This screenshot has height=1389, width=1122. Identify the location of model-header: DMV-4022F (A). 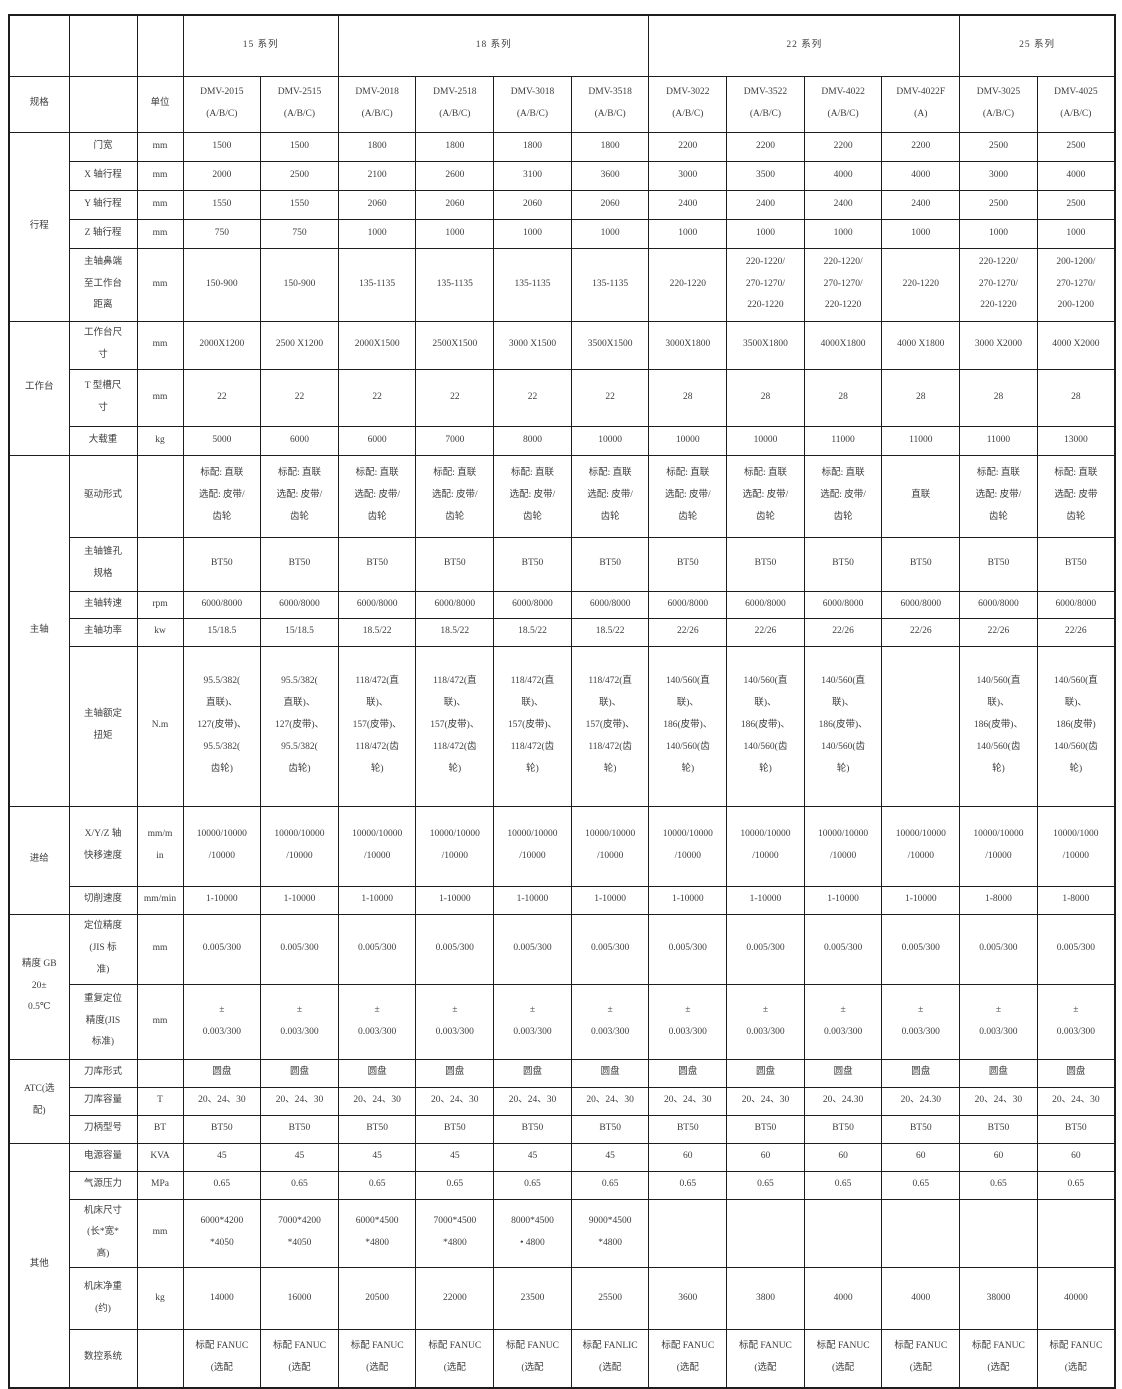
(921, 104).